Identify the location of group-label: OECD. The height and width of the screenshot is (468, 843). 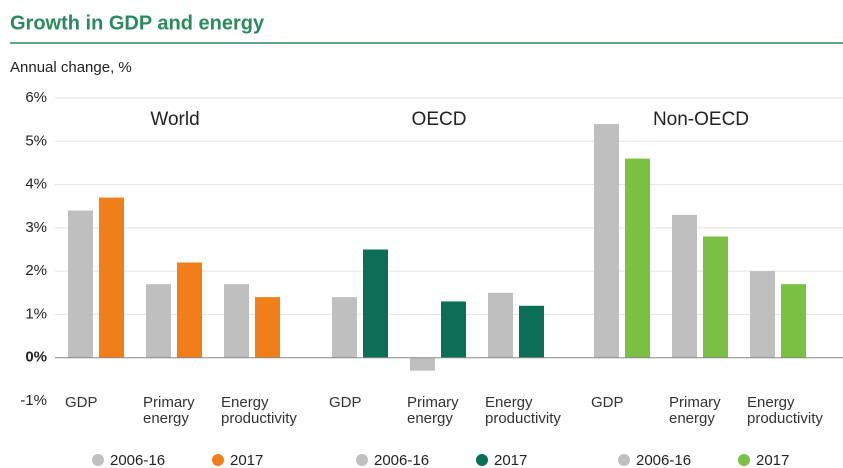
(439, 119).